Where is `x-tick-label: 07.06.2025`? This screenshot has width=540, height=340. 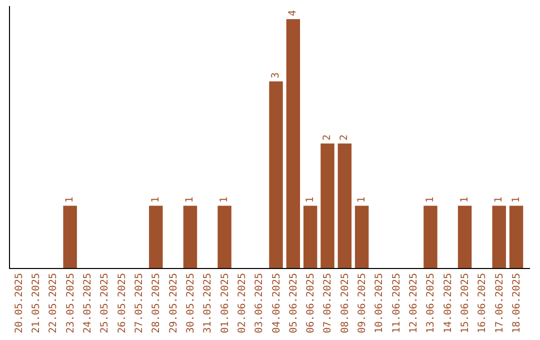
x-tick-label: 07.06.2025 is located at coordinates (328, 303).